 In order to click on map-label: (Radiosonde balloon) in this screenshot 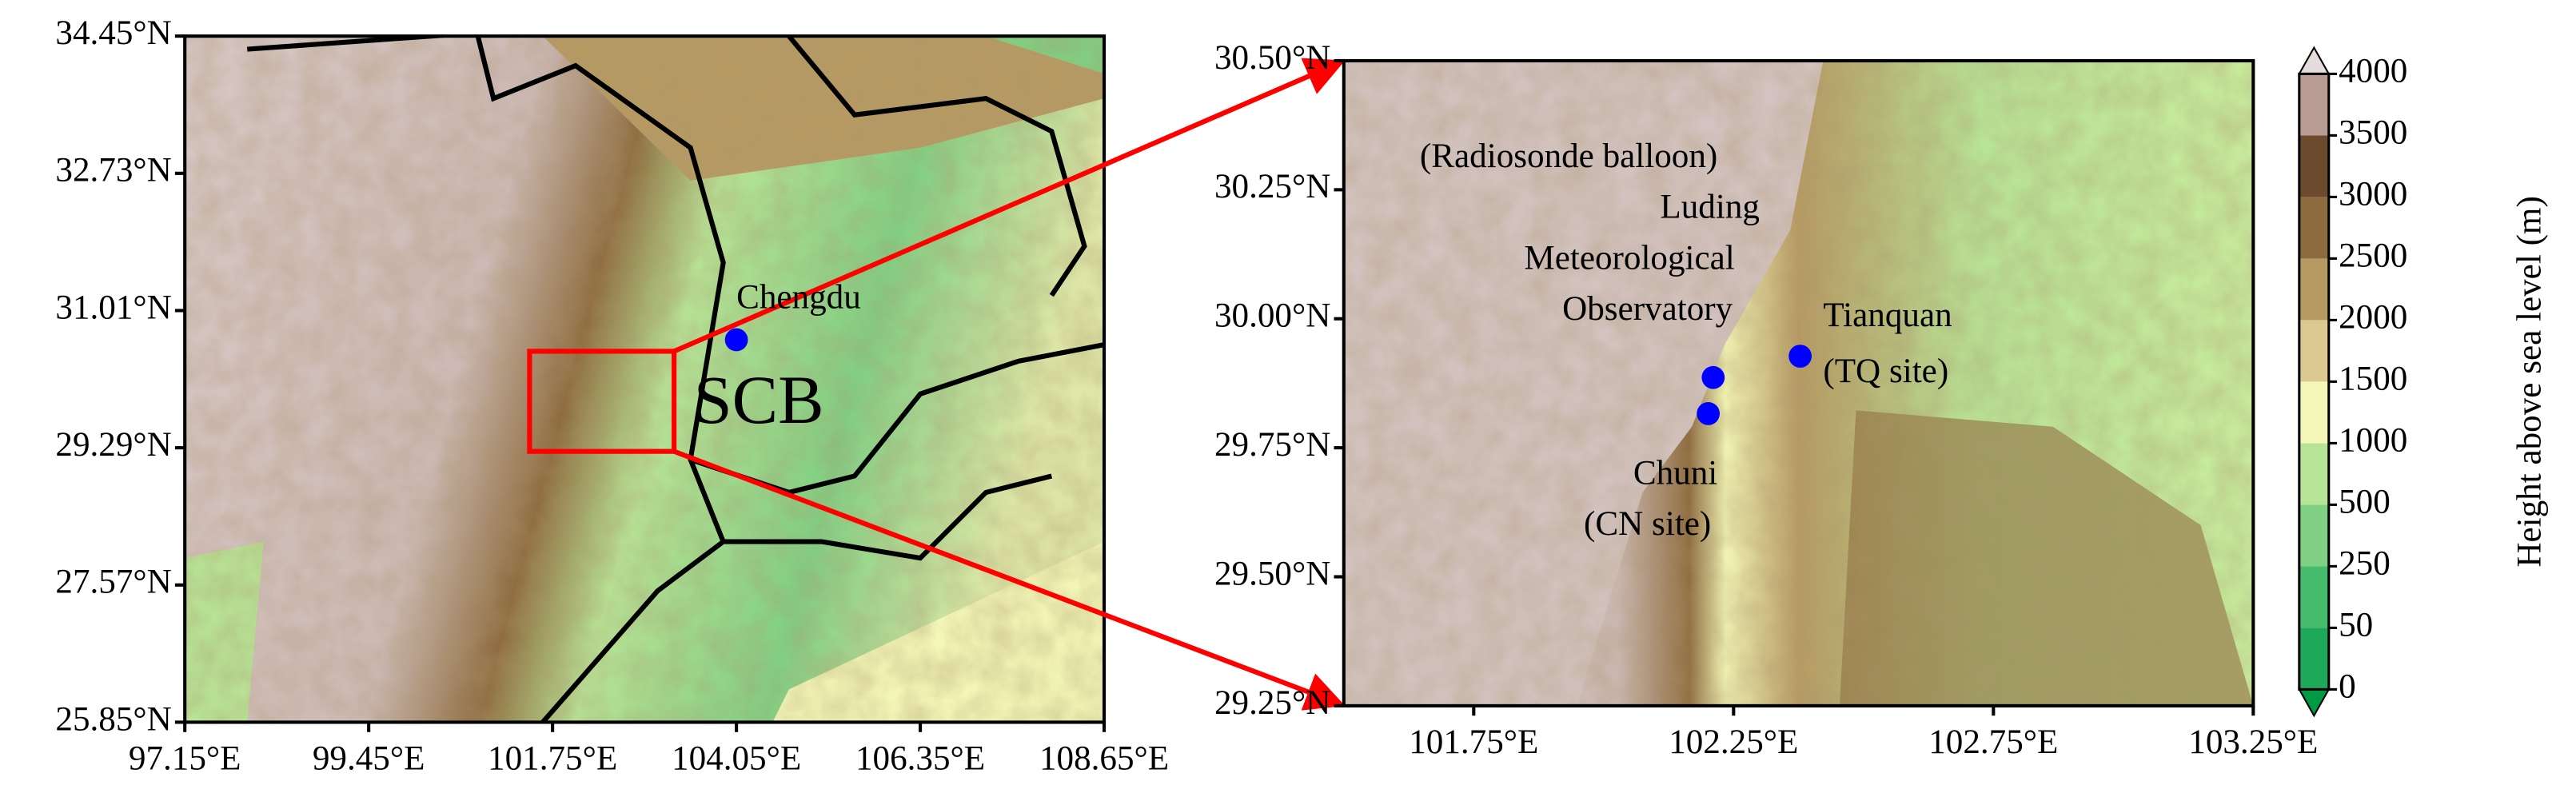, I will do `click(1568, 156)`.